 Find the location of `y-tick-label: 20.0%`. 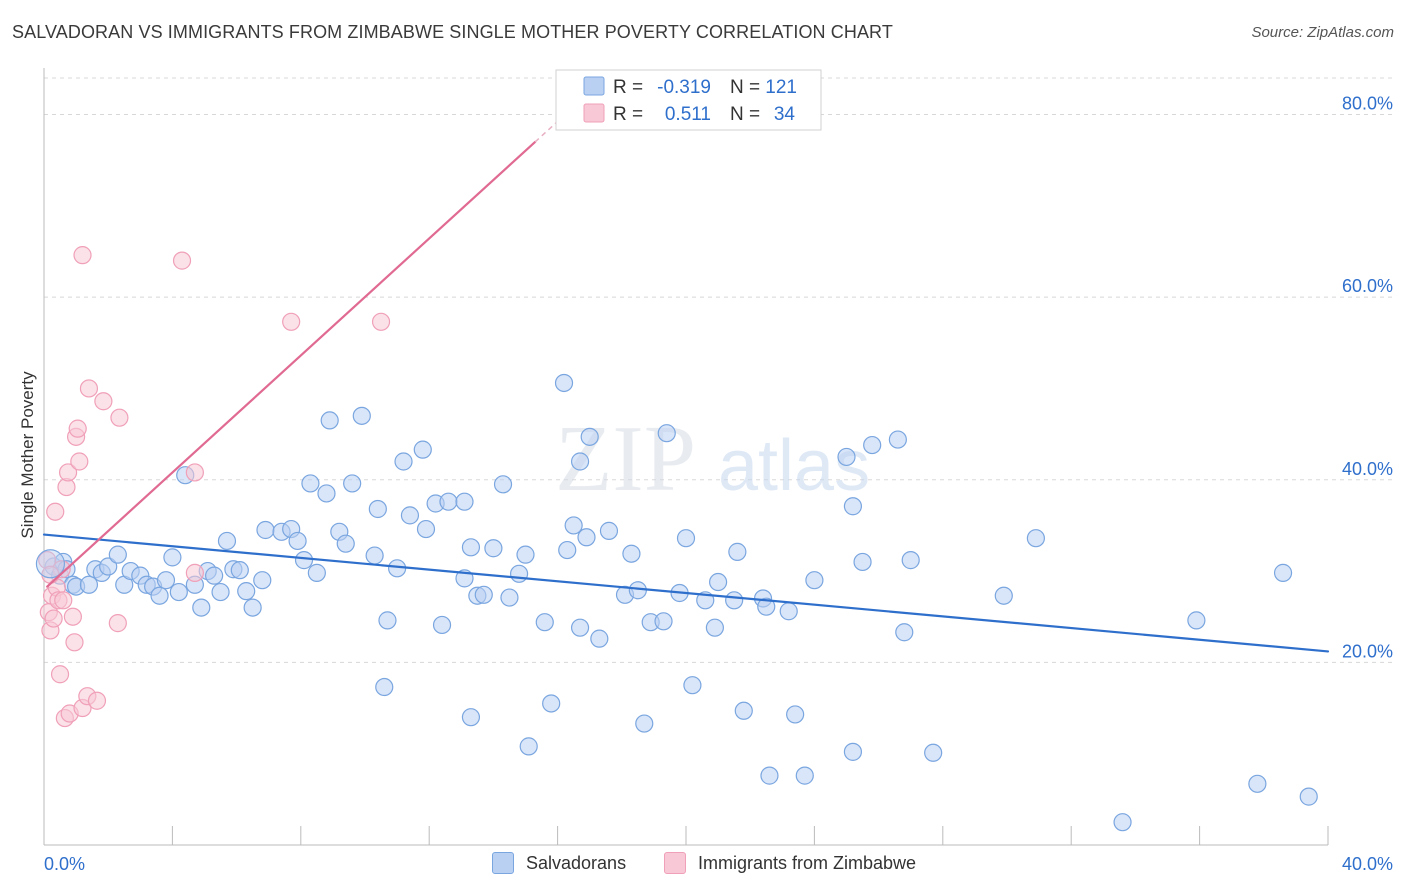

y-tick-label: 20.0% is located at coordinates (1367, 651).